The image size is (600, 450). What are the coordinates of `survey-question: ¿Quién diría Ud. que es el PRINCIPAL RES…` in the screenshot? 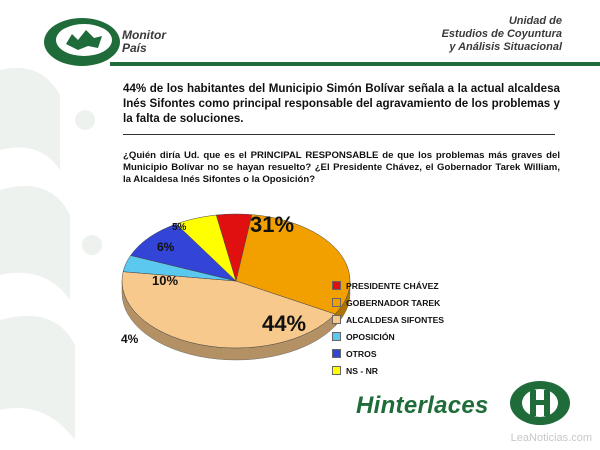 It's located at (341, 167).